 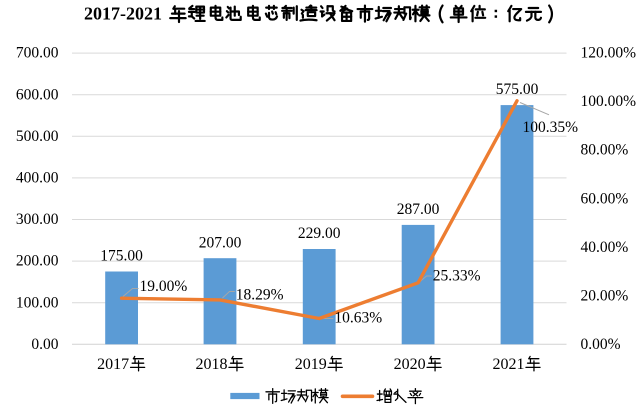 What do you see at coordinates (37, 178) in the screenshot?
I see `svg-text: 400.00` at bounding box center [37, 178].